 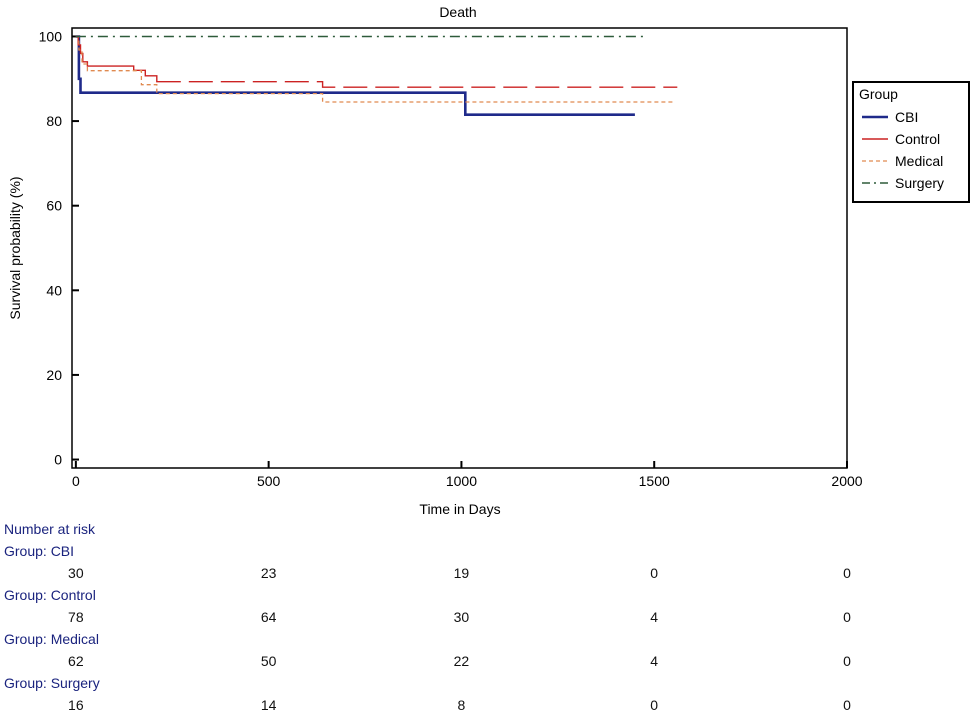 I want to click on x-tick-label: 0, so click(x=76, y=481).